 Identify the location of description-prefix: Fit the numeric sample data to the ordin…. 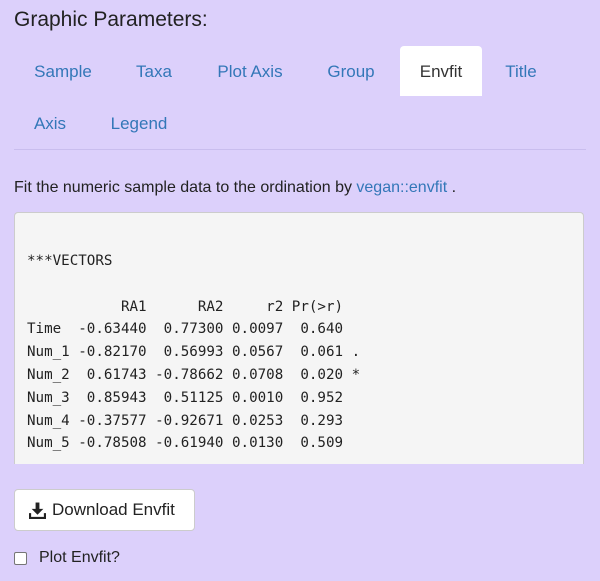
(185, 187).